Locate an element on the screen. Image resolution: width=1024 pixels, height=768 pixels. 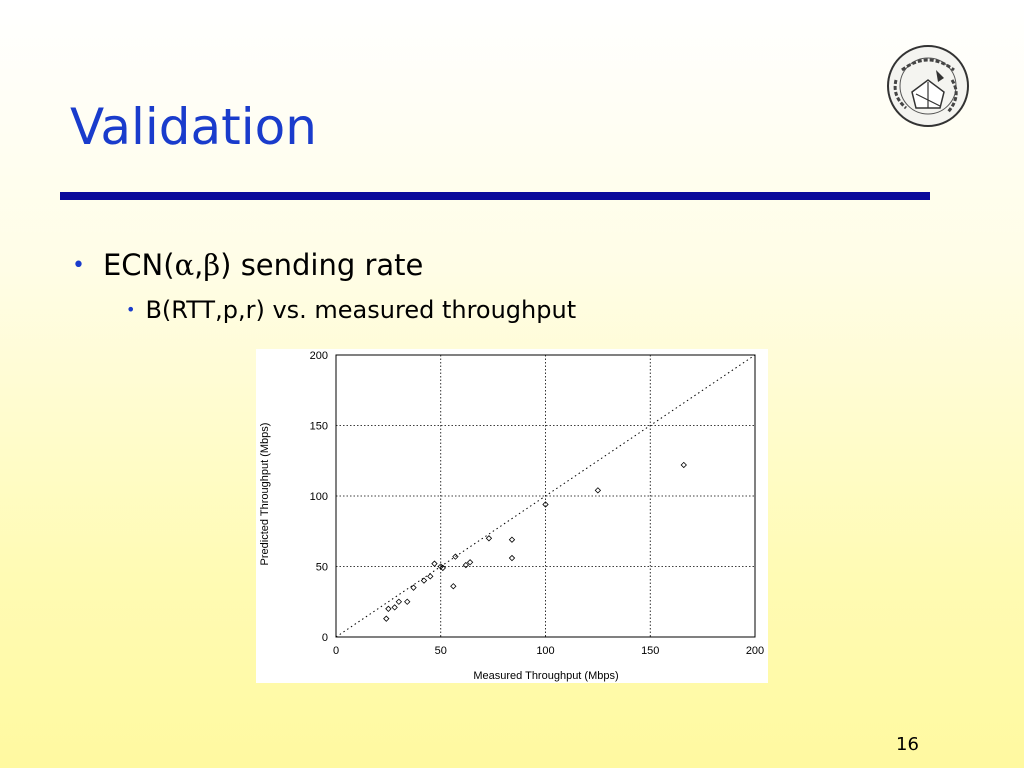
x-tick-label: 0 is located at coordinates (336, 651).